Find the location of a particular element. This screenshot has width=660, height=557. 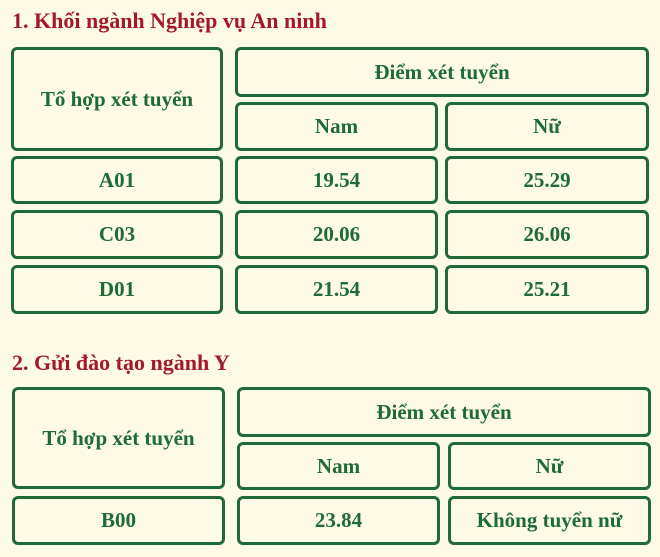

row-combo: D01 is located at coordinates (117, 289).